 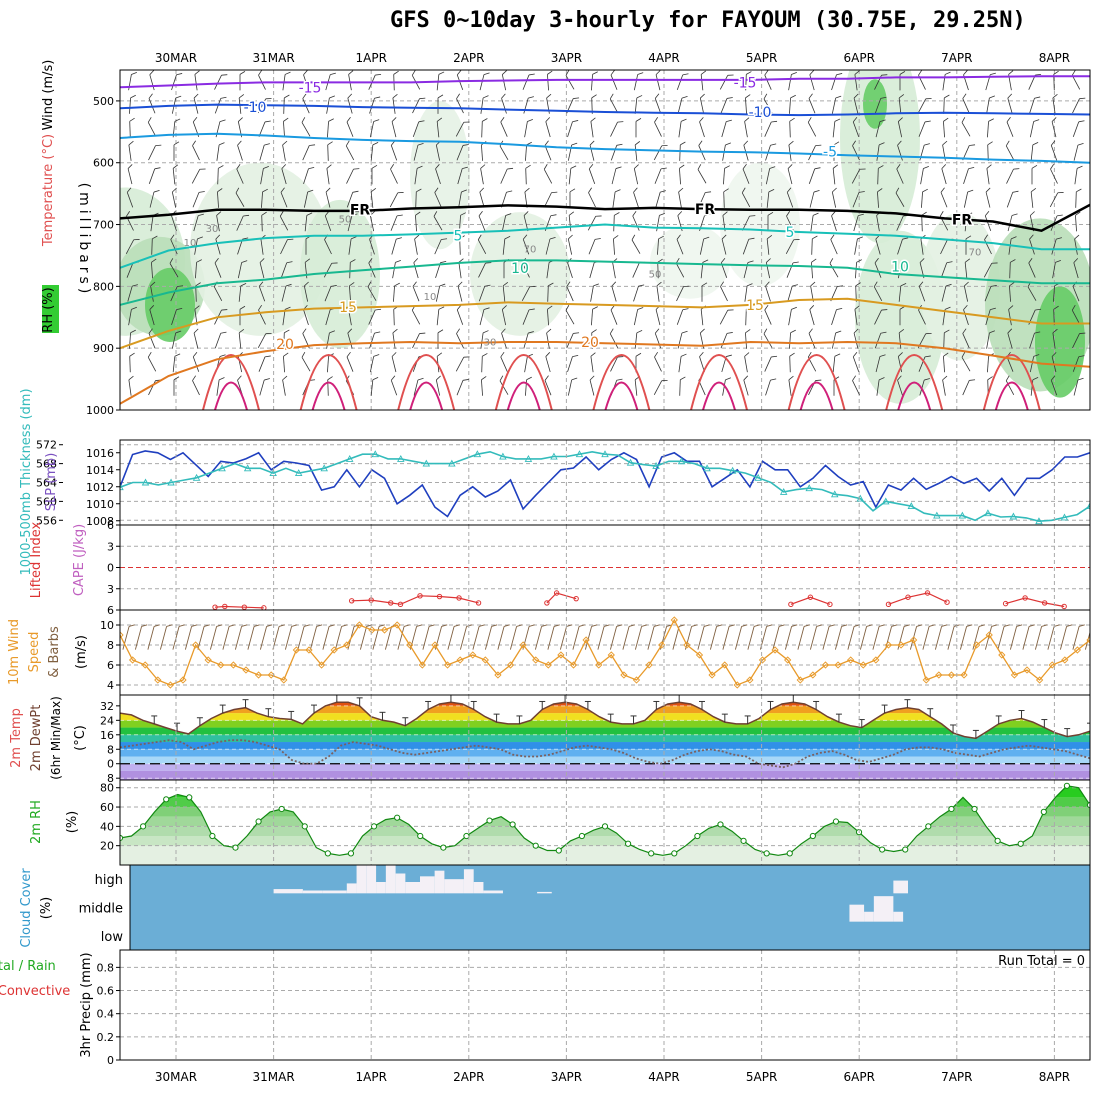 I want to click on isotherm-line, so click(x=605, y=372).